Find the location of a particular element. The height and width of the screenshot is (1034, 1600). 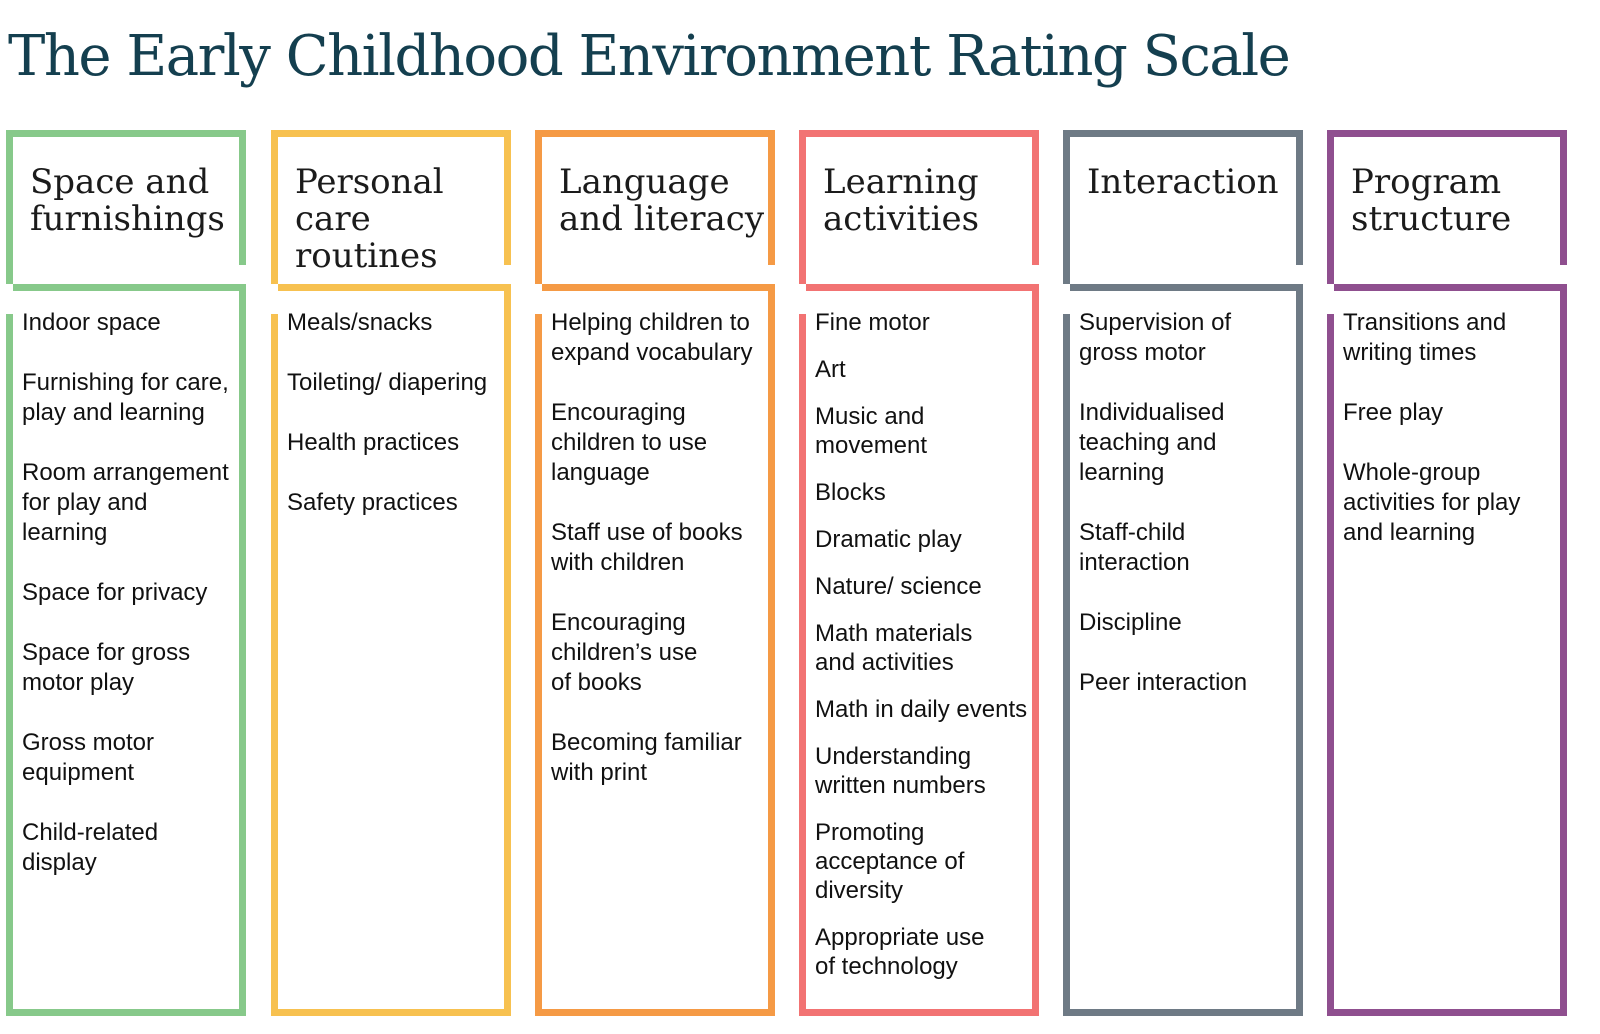

list-item: Staff use of books with children is located at coordinates (647, 547).